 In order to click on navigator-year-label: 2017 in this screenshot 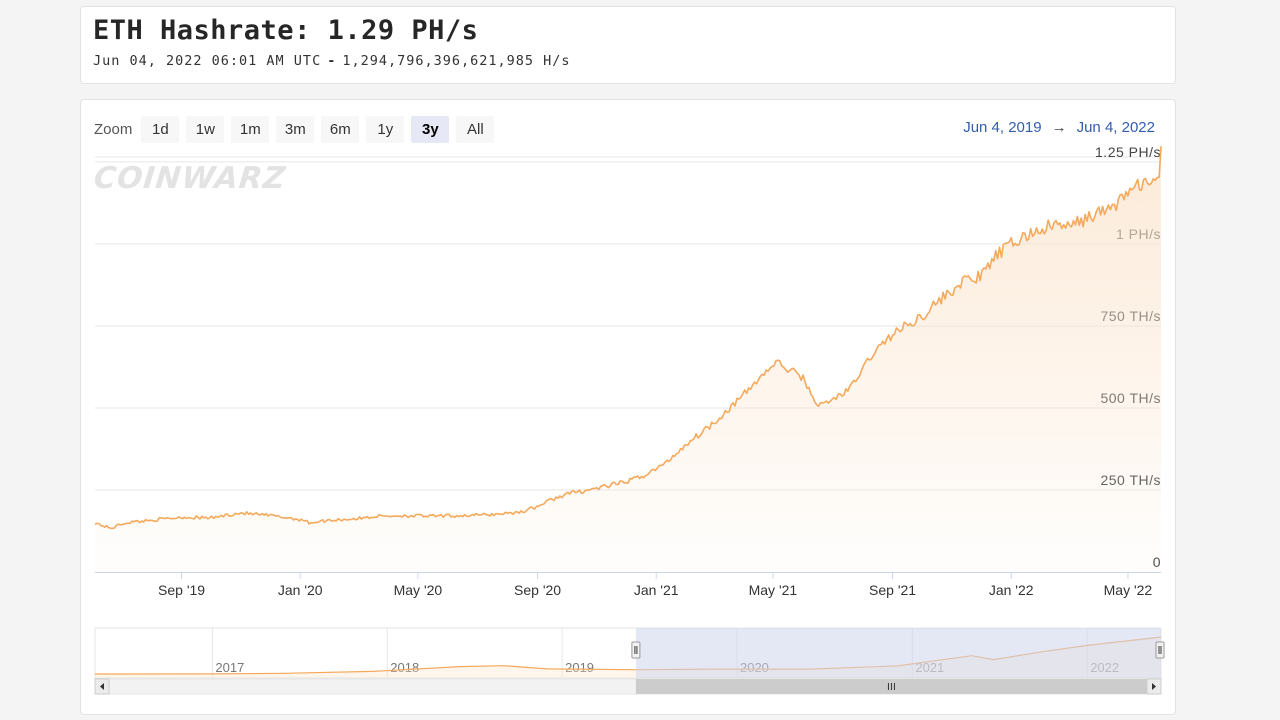, I will do `click(229, 667)`.